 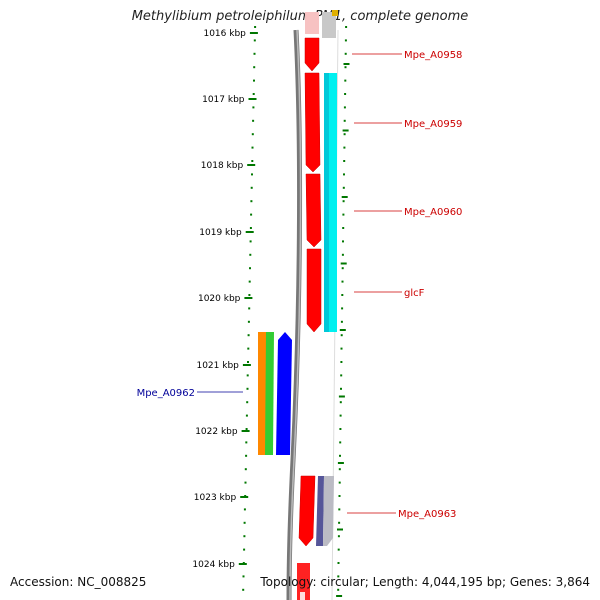 What do you see at coordinates (312, 122) in the screenshot?
I see `gene-mpe-a0959` at bounding box center [312, 122].